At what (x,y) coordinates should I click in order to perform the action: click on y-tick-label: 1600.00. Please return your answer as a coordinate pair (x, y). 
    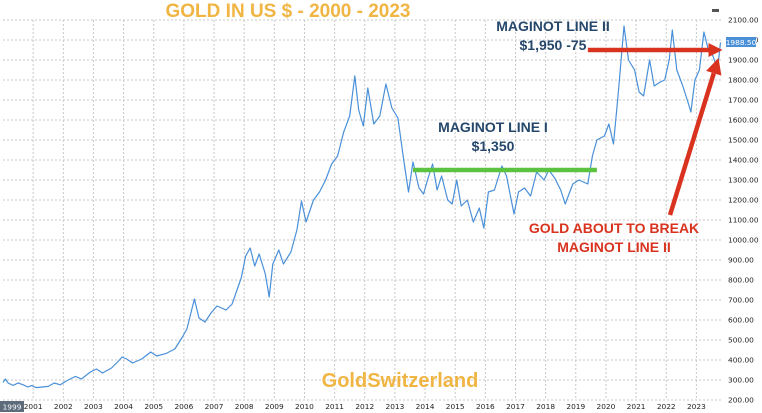
    Looking at the image, I should click on (743, 120).